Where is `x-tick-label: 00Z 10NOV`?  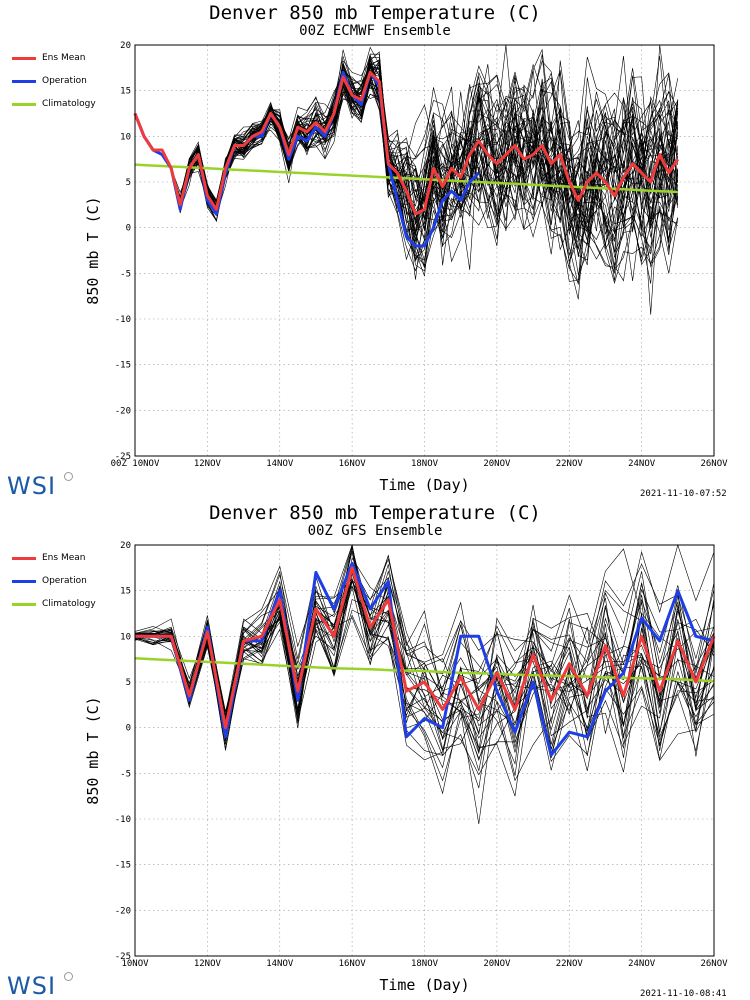 x-tick-label: 00Z 10NOV is located at coordinates (135, 464).